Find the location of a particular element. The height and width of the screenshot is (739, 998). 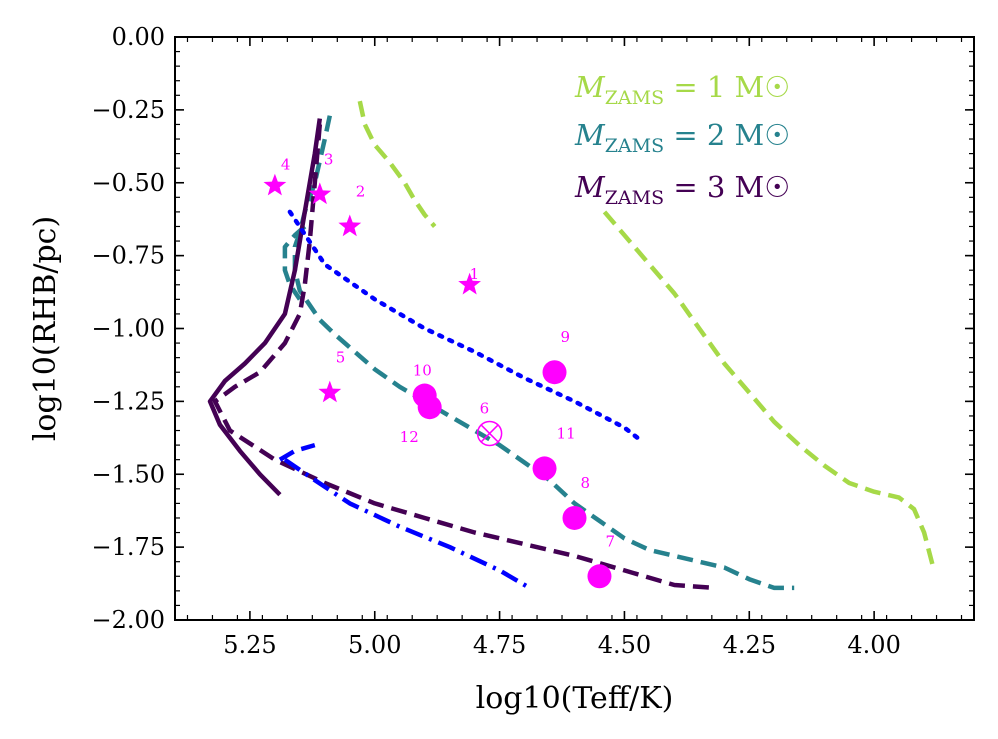

y-tick-label: −2.00 is located at coordinates (128, 620).